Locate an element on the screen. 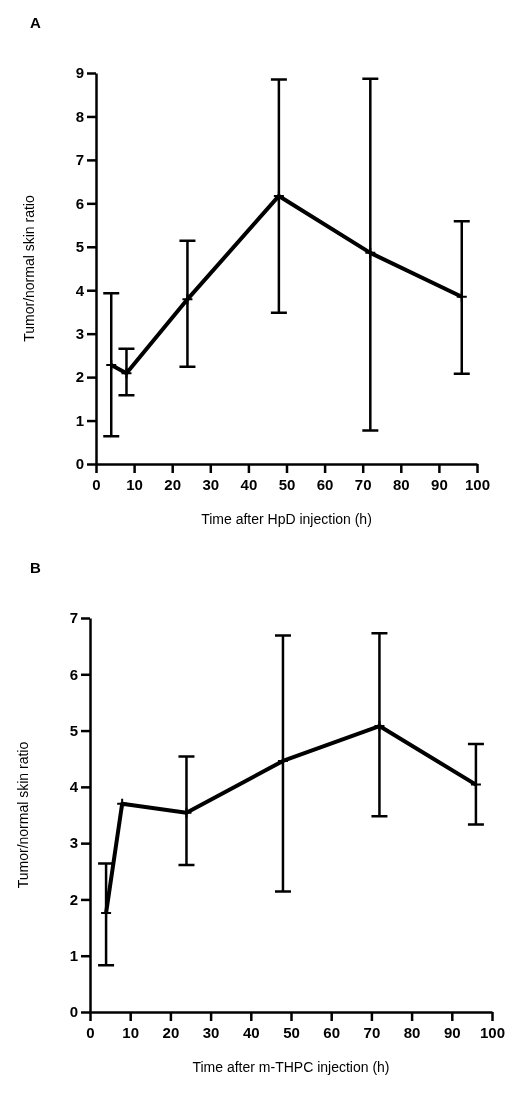 The width and height of the screenshot is (510, 1102). y-tick-label: 9 is located at coordinates (79, 73).